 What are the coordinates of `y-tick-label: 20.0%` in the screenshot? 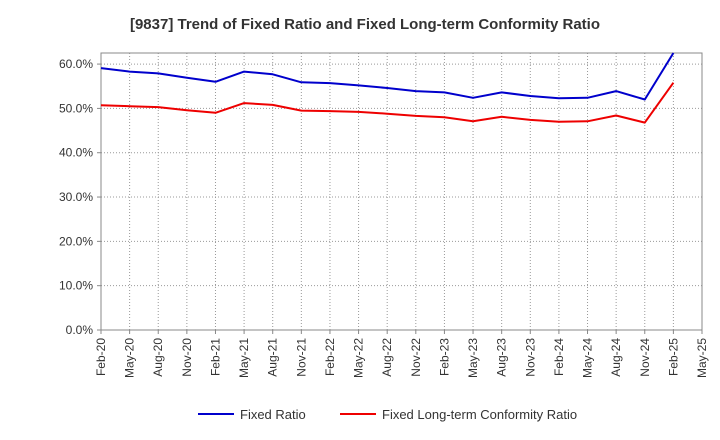 It's located at (76, 241).